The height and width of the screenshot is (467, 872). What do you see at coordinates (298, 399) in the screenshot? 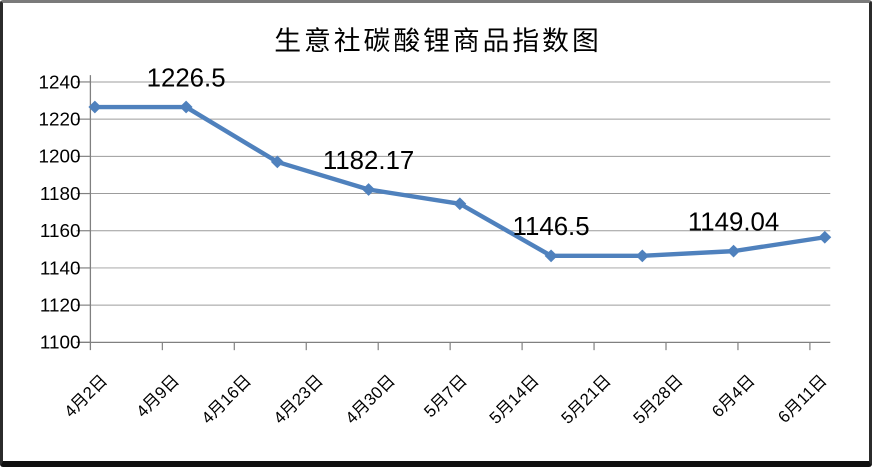
I see `x-tick-label: 4月23日` at bounding box center [298, 399].